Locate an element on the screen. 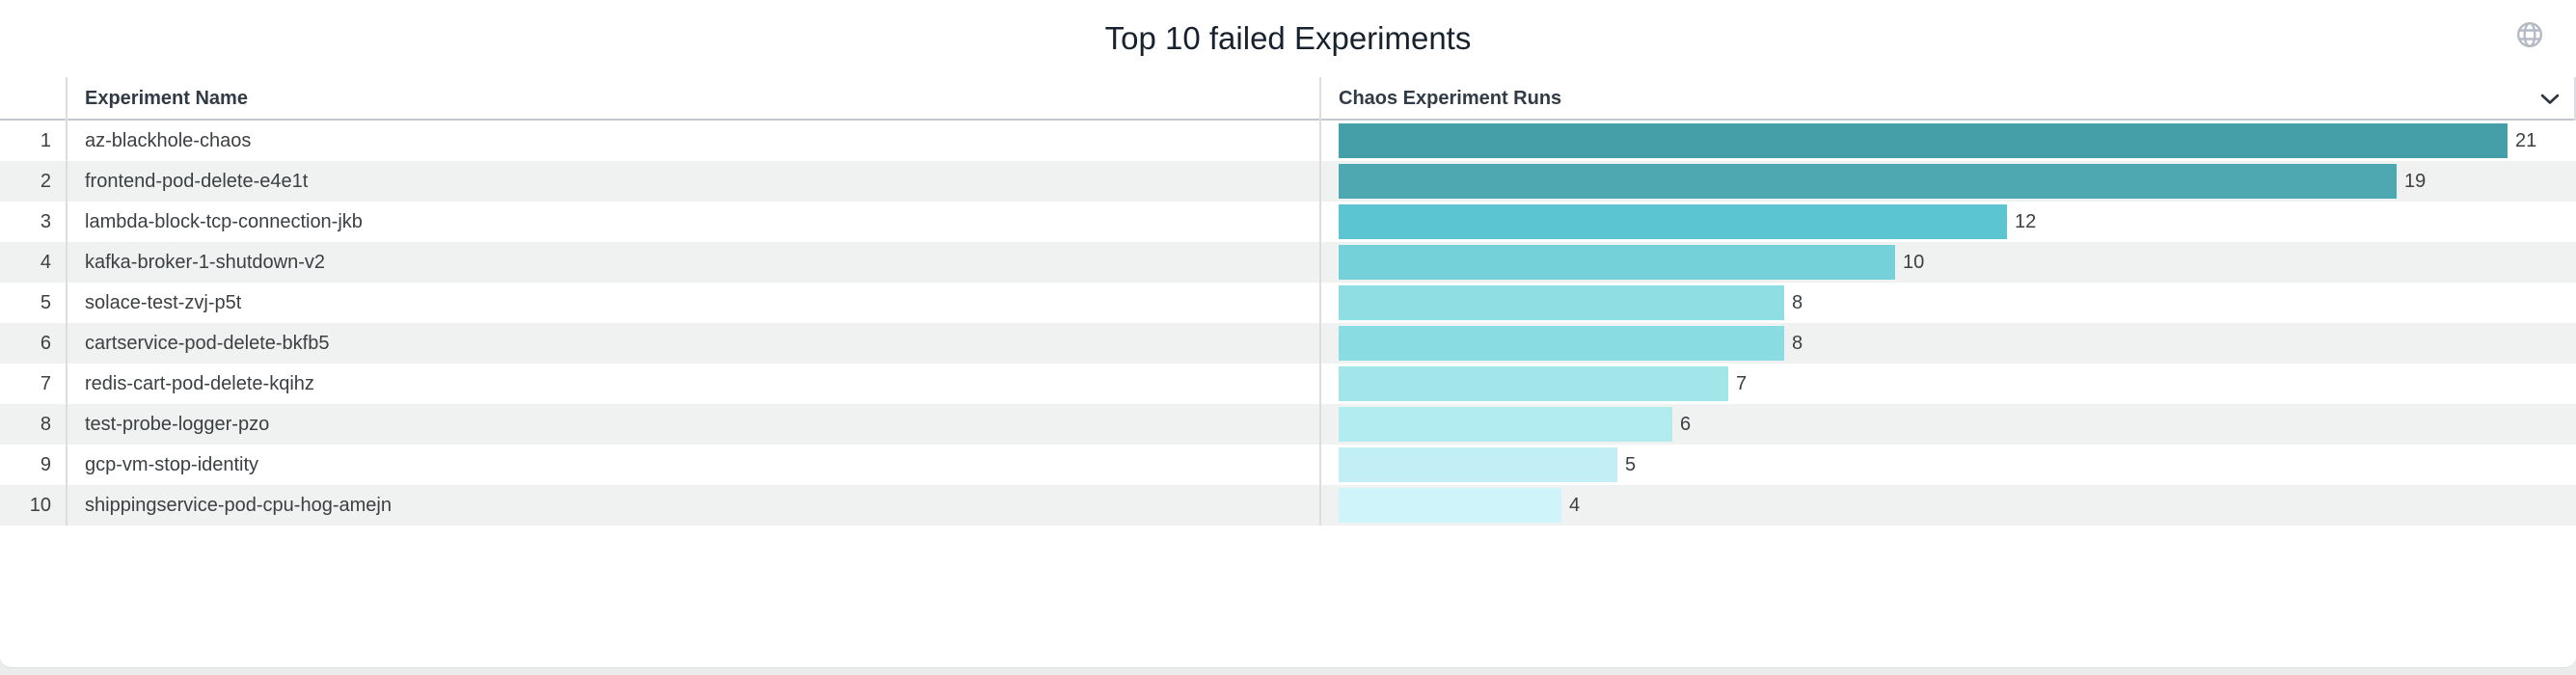 The height and width of the screenshot is (675, 2576). row-bar-cell: 21 is located at coordinates (1948, 141).